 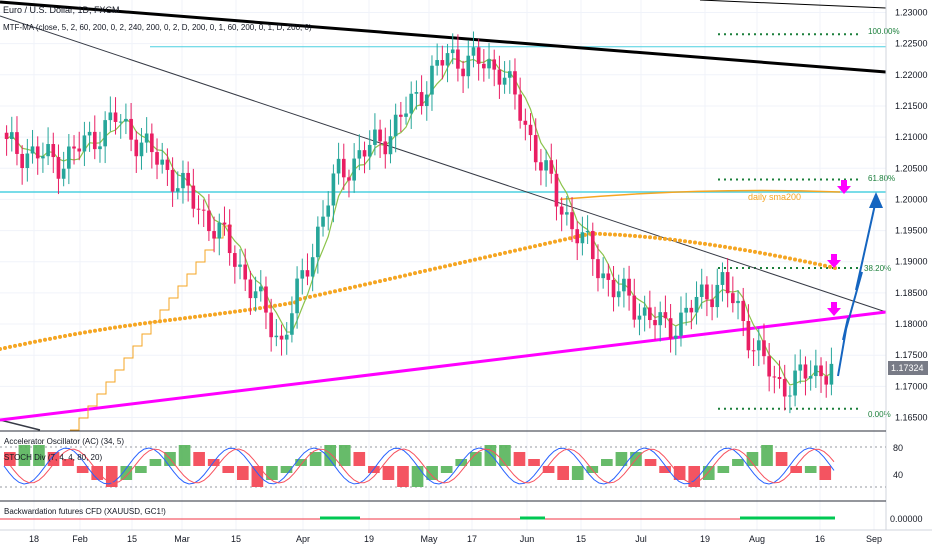 What do you see at coordinates (884, 31) in the screenshot?
I see `fib-100-label: 100.00%` at bounding box center [884, 31].